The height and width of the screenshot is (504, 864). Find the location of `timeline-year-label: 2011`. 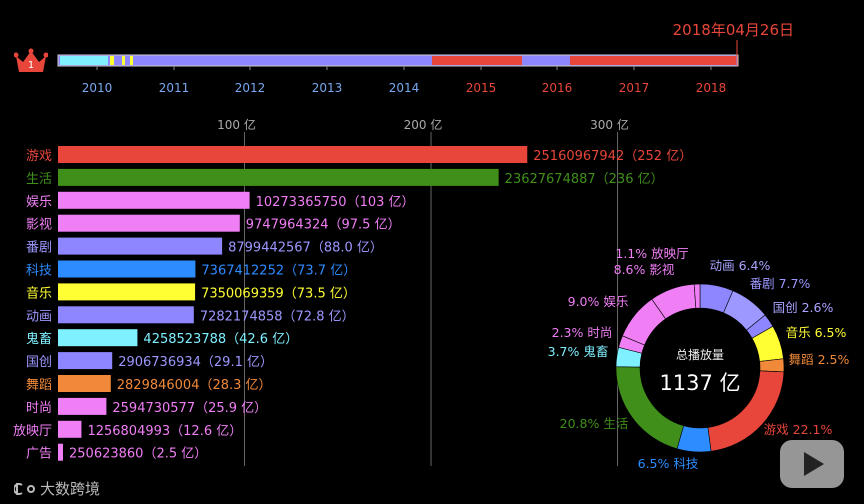

timeline-year-label: 2011 is located at coordinates (174, 88).